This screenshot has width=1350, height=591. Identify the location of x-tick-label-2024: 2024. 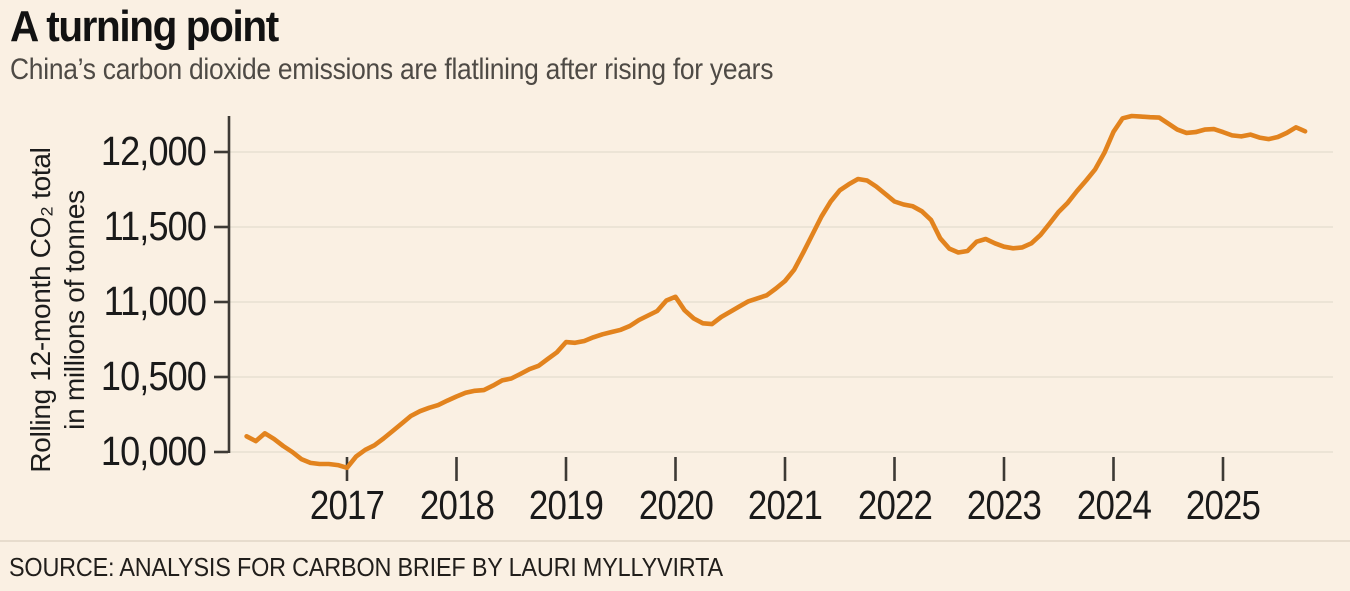
(1113, 505).